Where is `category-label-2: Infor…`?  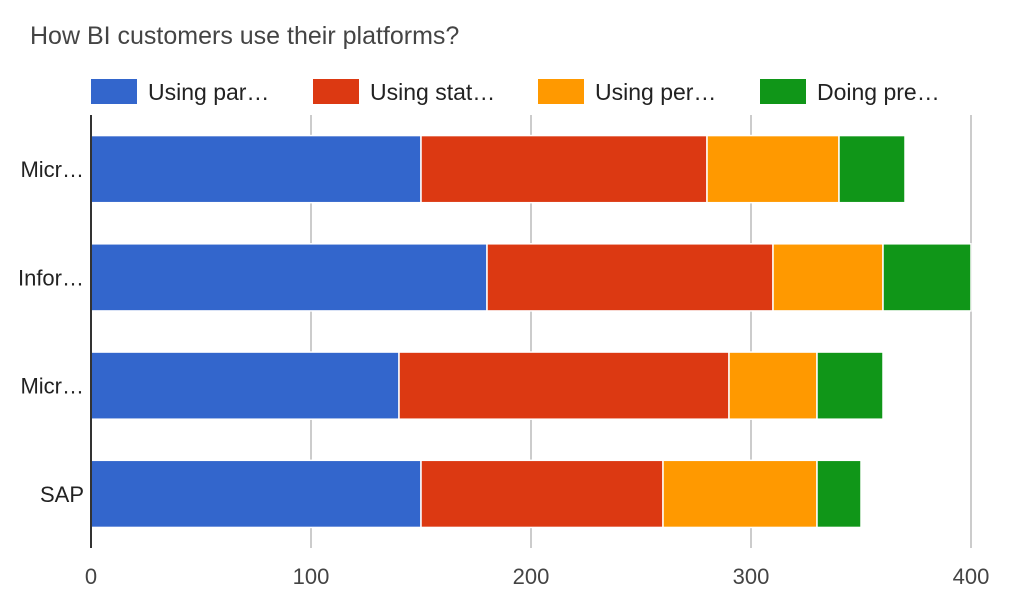
category-label-2: Infor… is located at coordinates (51, 277).